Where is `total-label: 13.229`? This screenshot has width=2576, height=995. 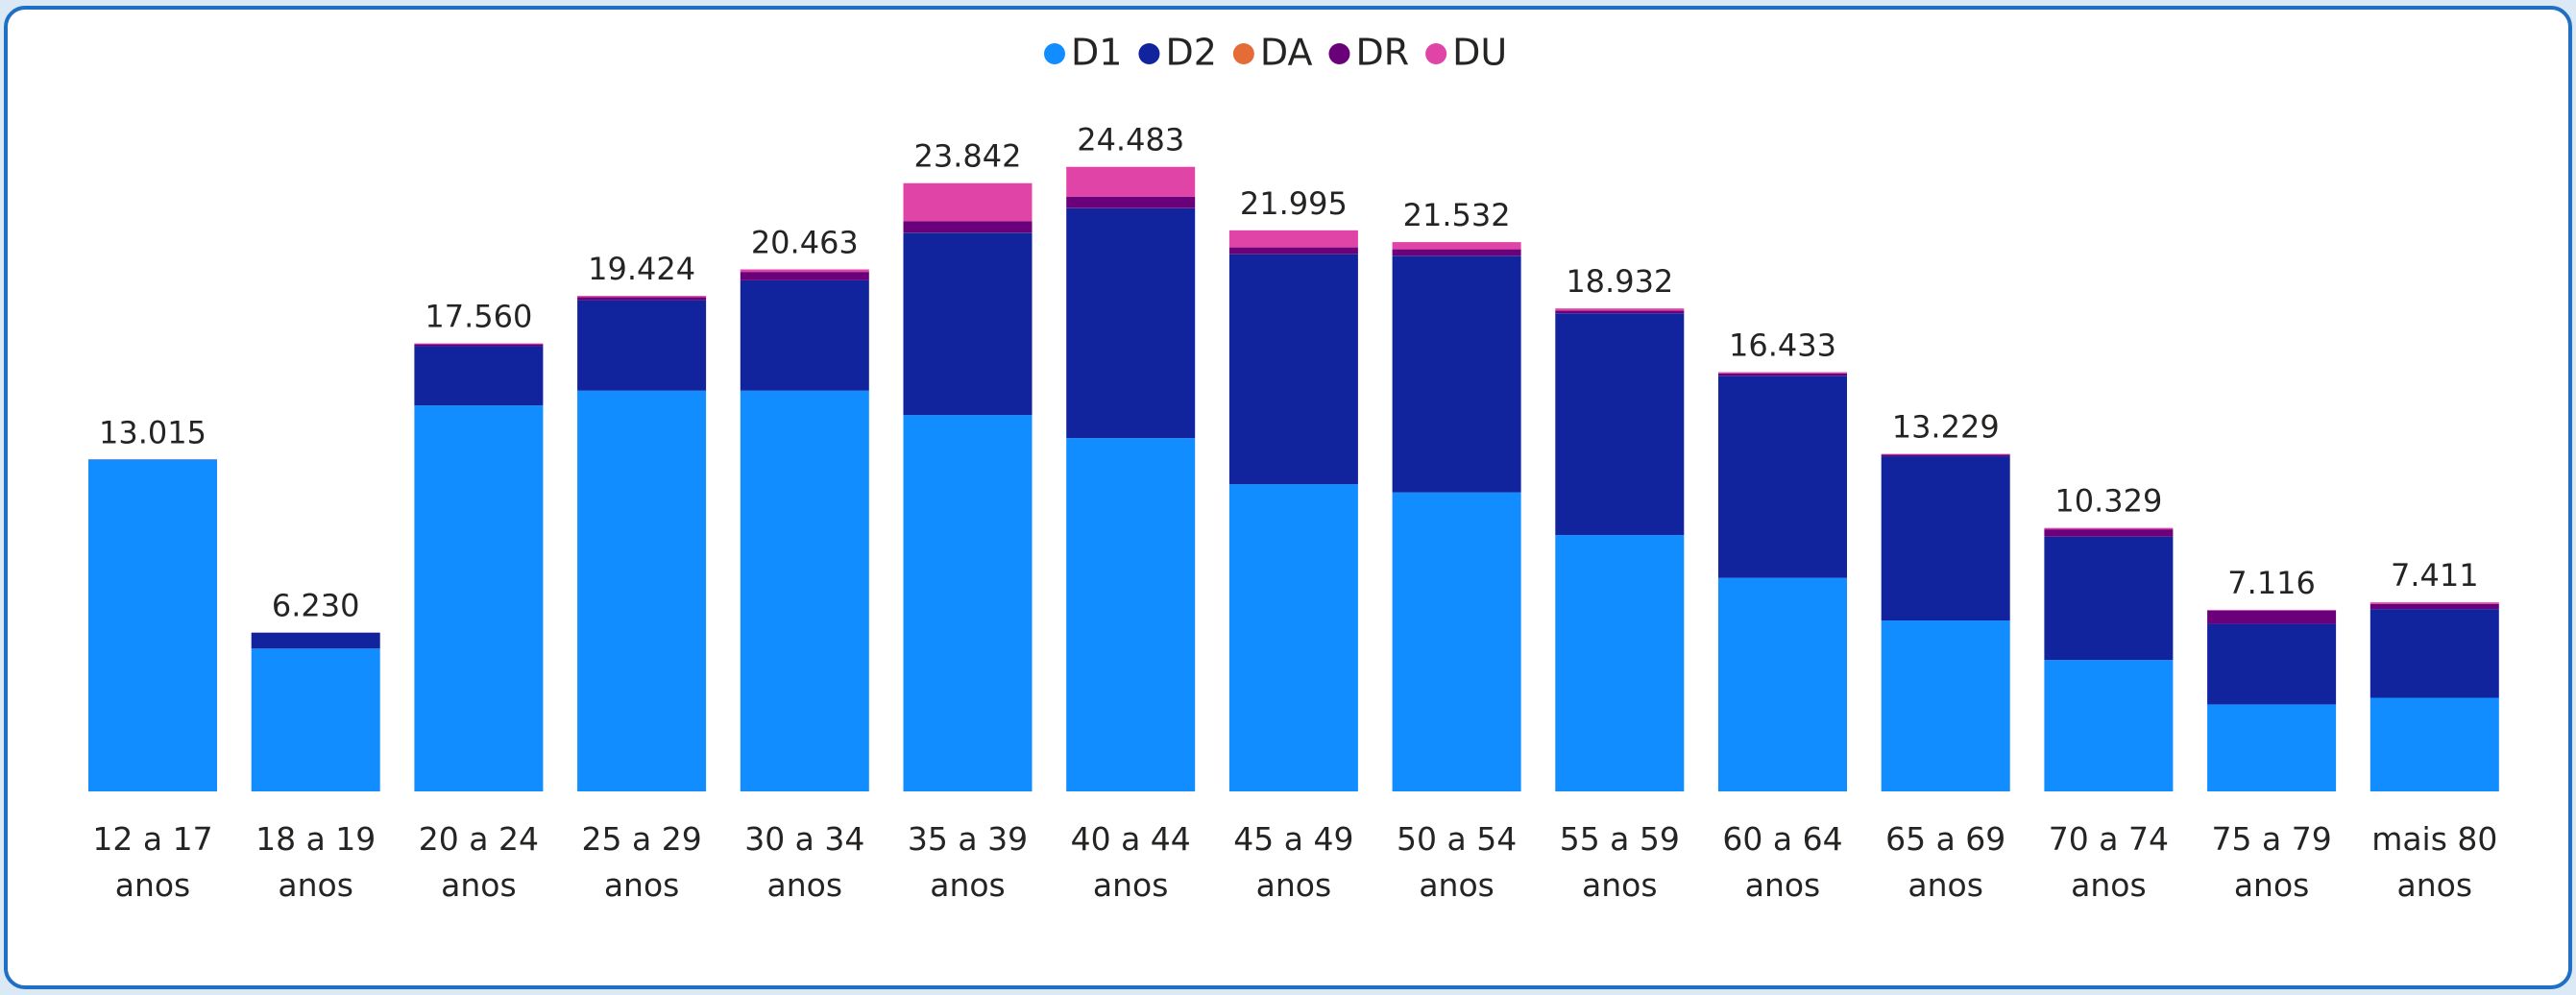
total-label: 13.229 is located at coordinates (1946, 427).